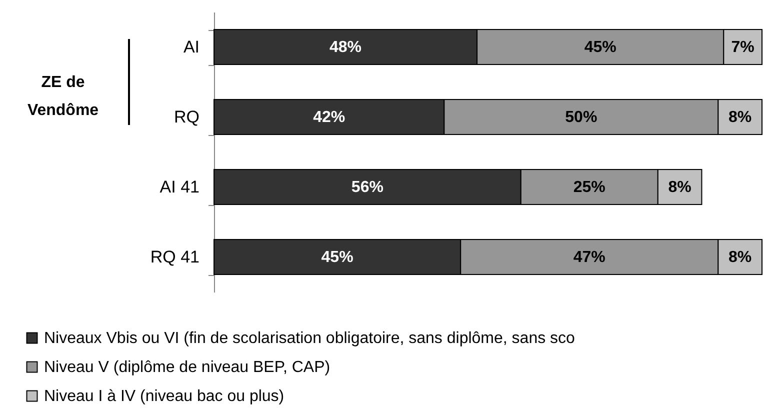 This screenshot has height=418, width=771. What do you see at coordinates (187, 117) in the screenshot?
I see `y-tick-label: RQ` at bounding box center [187, 117].